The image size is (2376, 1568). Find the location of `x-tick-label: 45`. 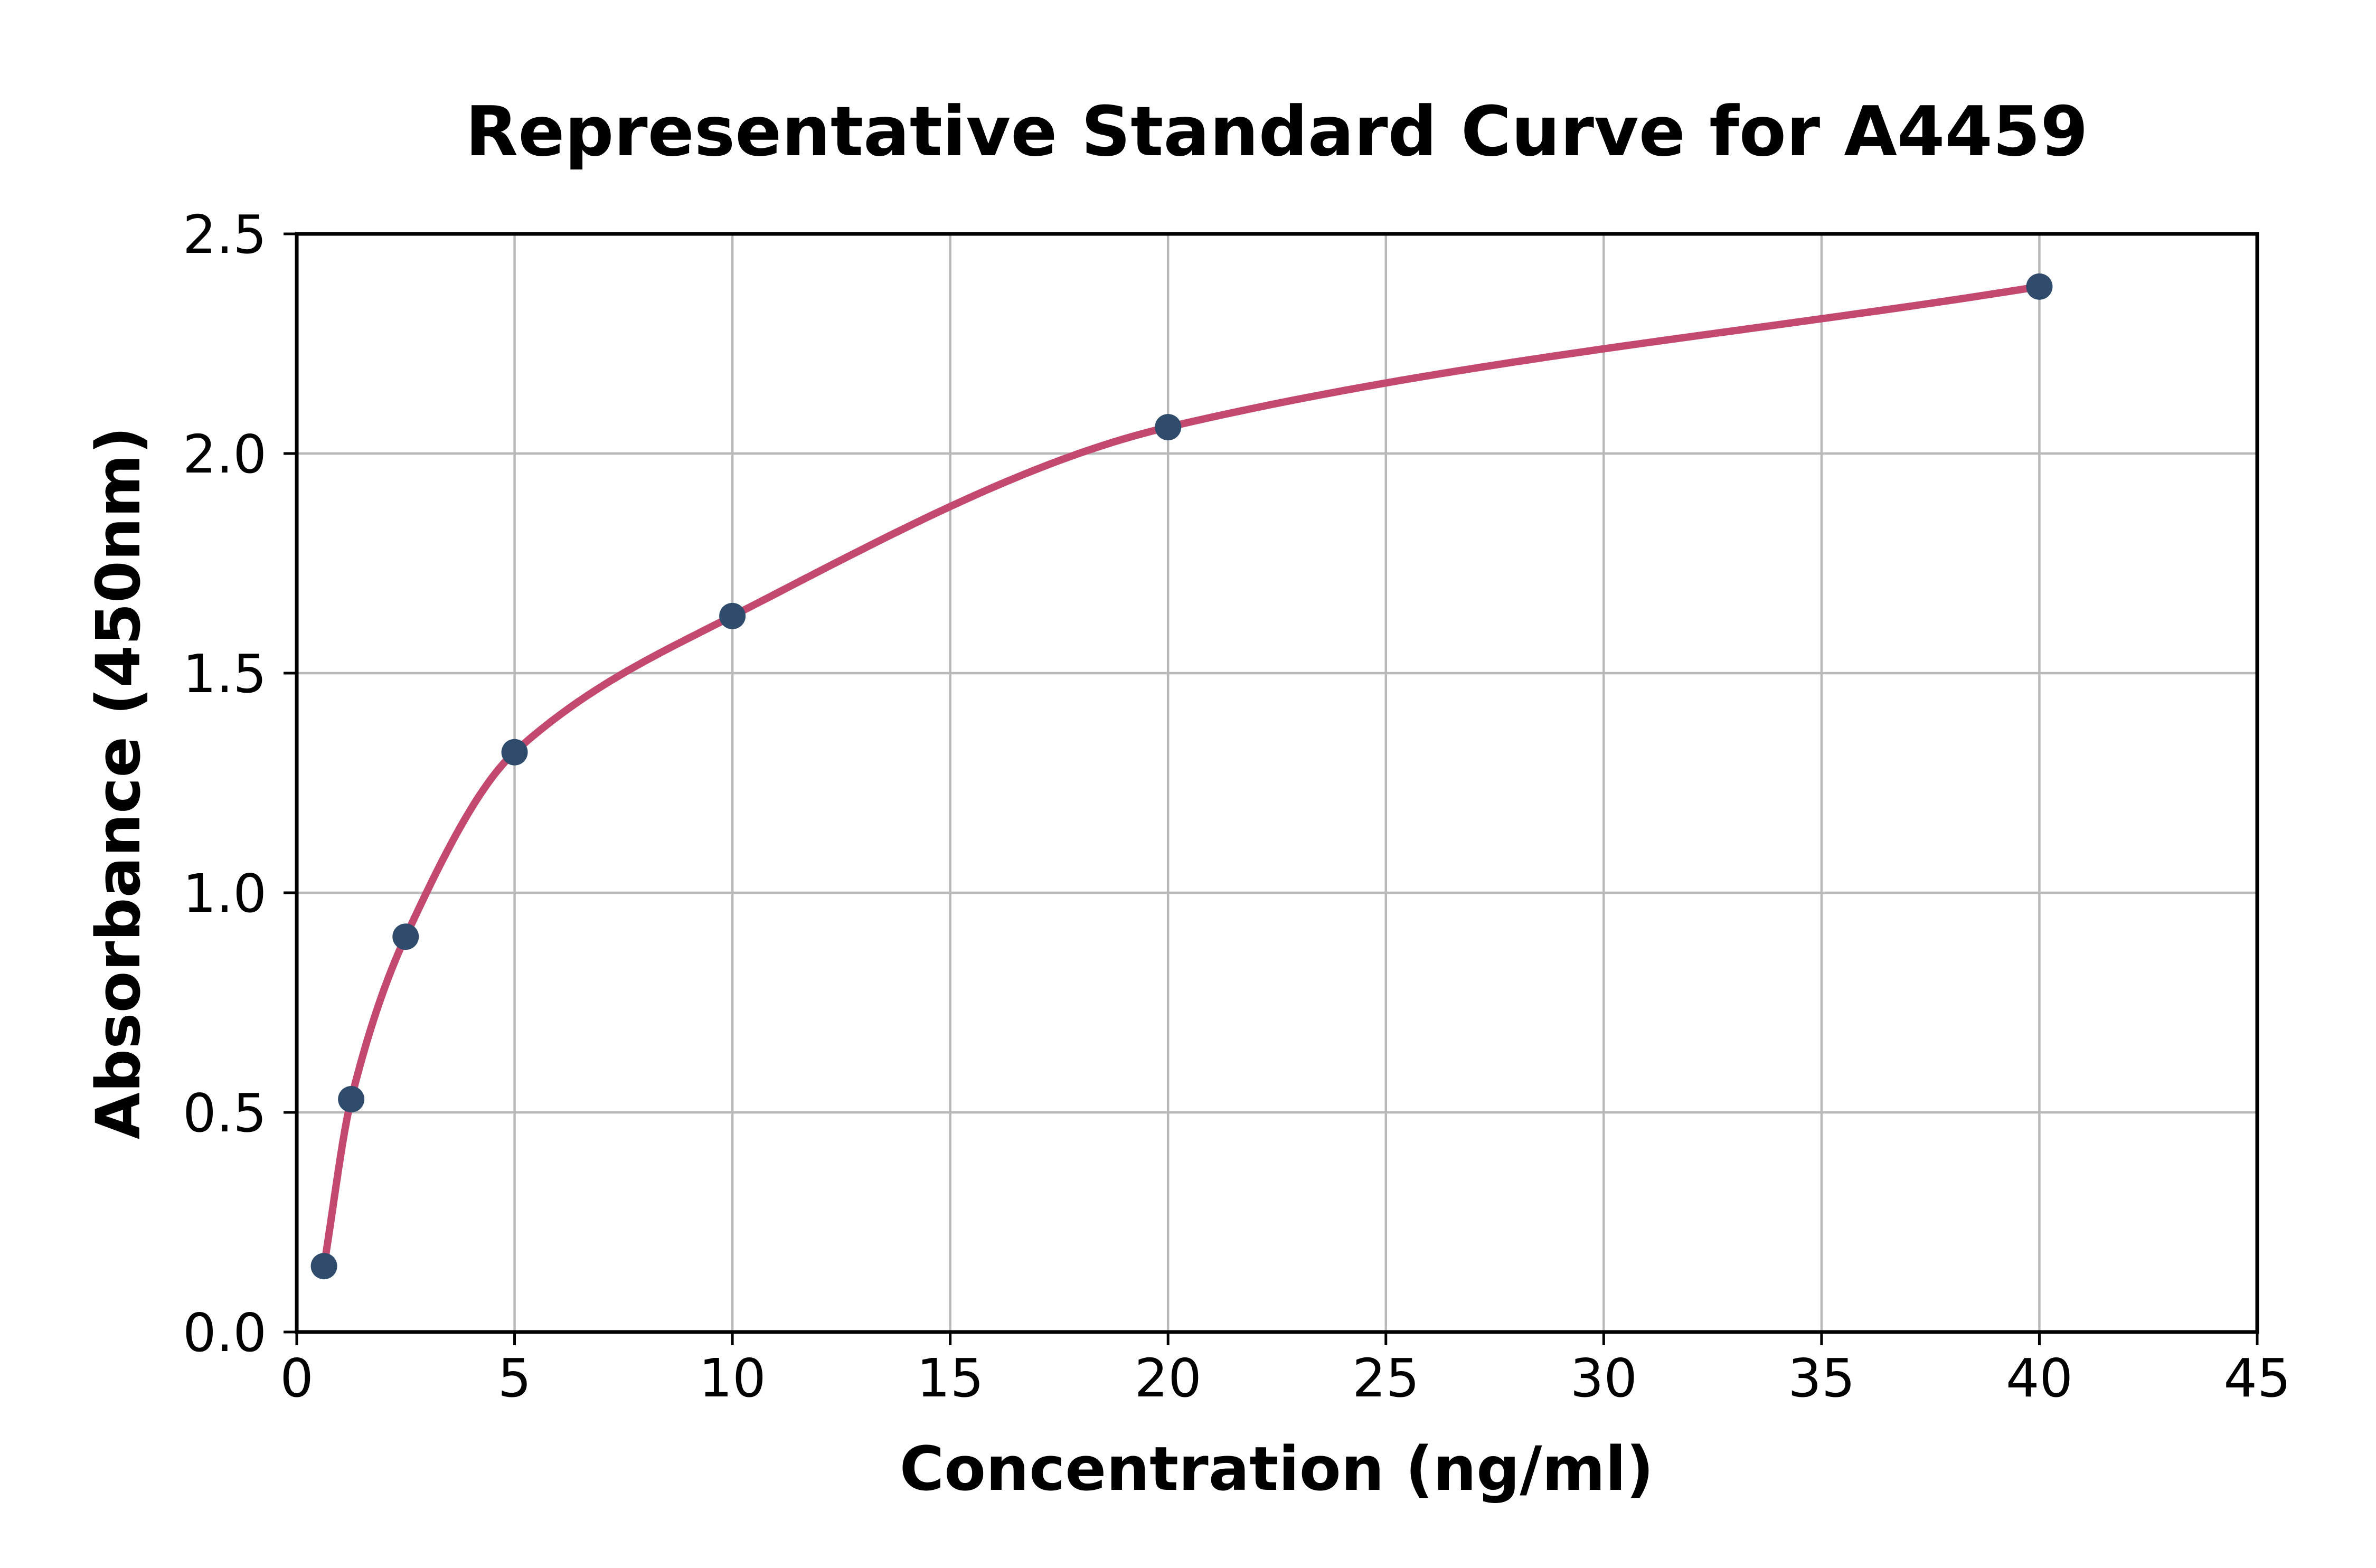

x-tick-label: 45 is located at coordinates (2257, 1378).